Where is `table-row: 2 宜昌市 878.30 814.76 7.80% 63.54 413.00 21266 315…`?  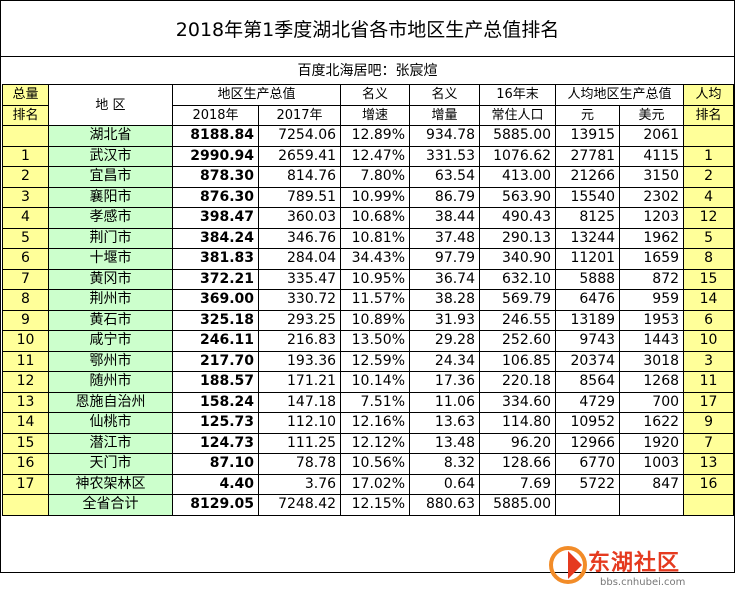
table-row: 2 宜昌市 878.30 814.76 7.80% 63.54 413.00 21266 315… is located at coordinates (368, 177).